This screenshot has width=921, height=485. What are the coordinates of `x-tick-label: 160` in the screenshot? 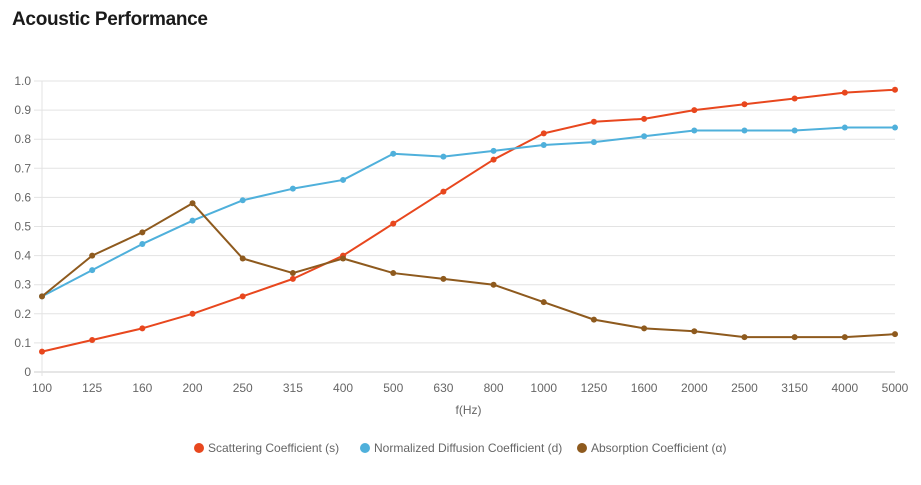 It's located at (142, 388).